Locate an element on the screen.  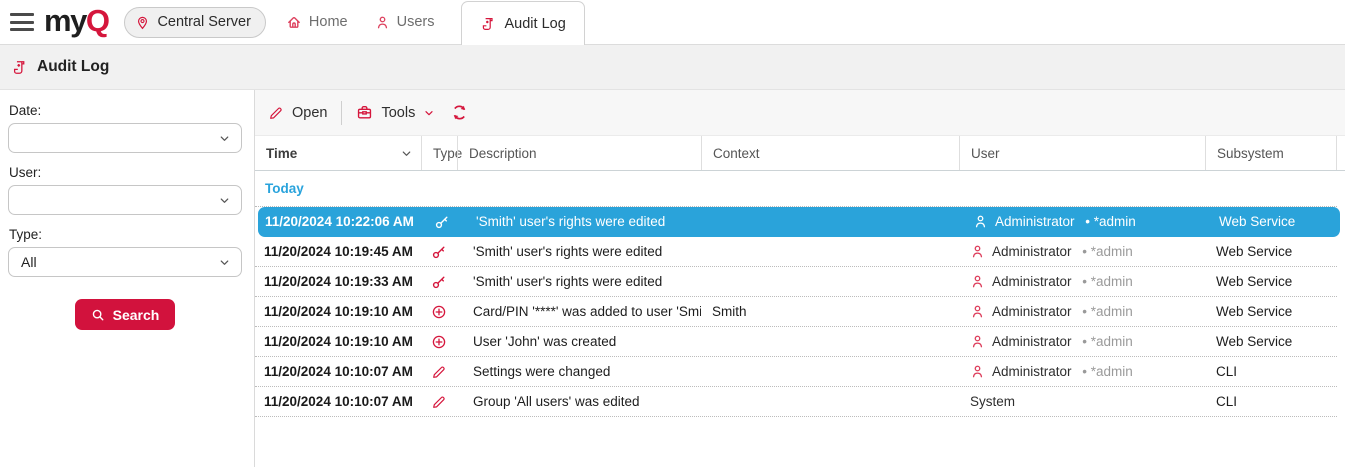
column-header-type: Type is located at coordinates (441, 153).